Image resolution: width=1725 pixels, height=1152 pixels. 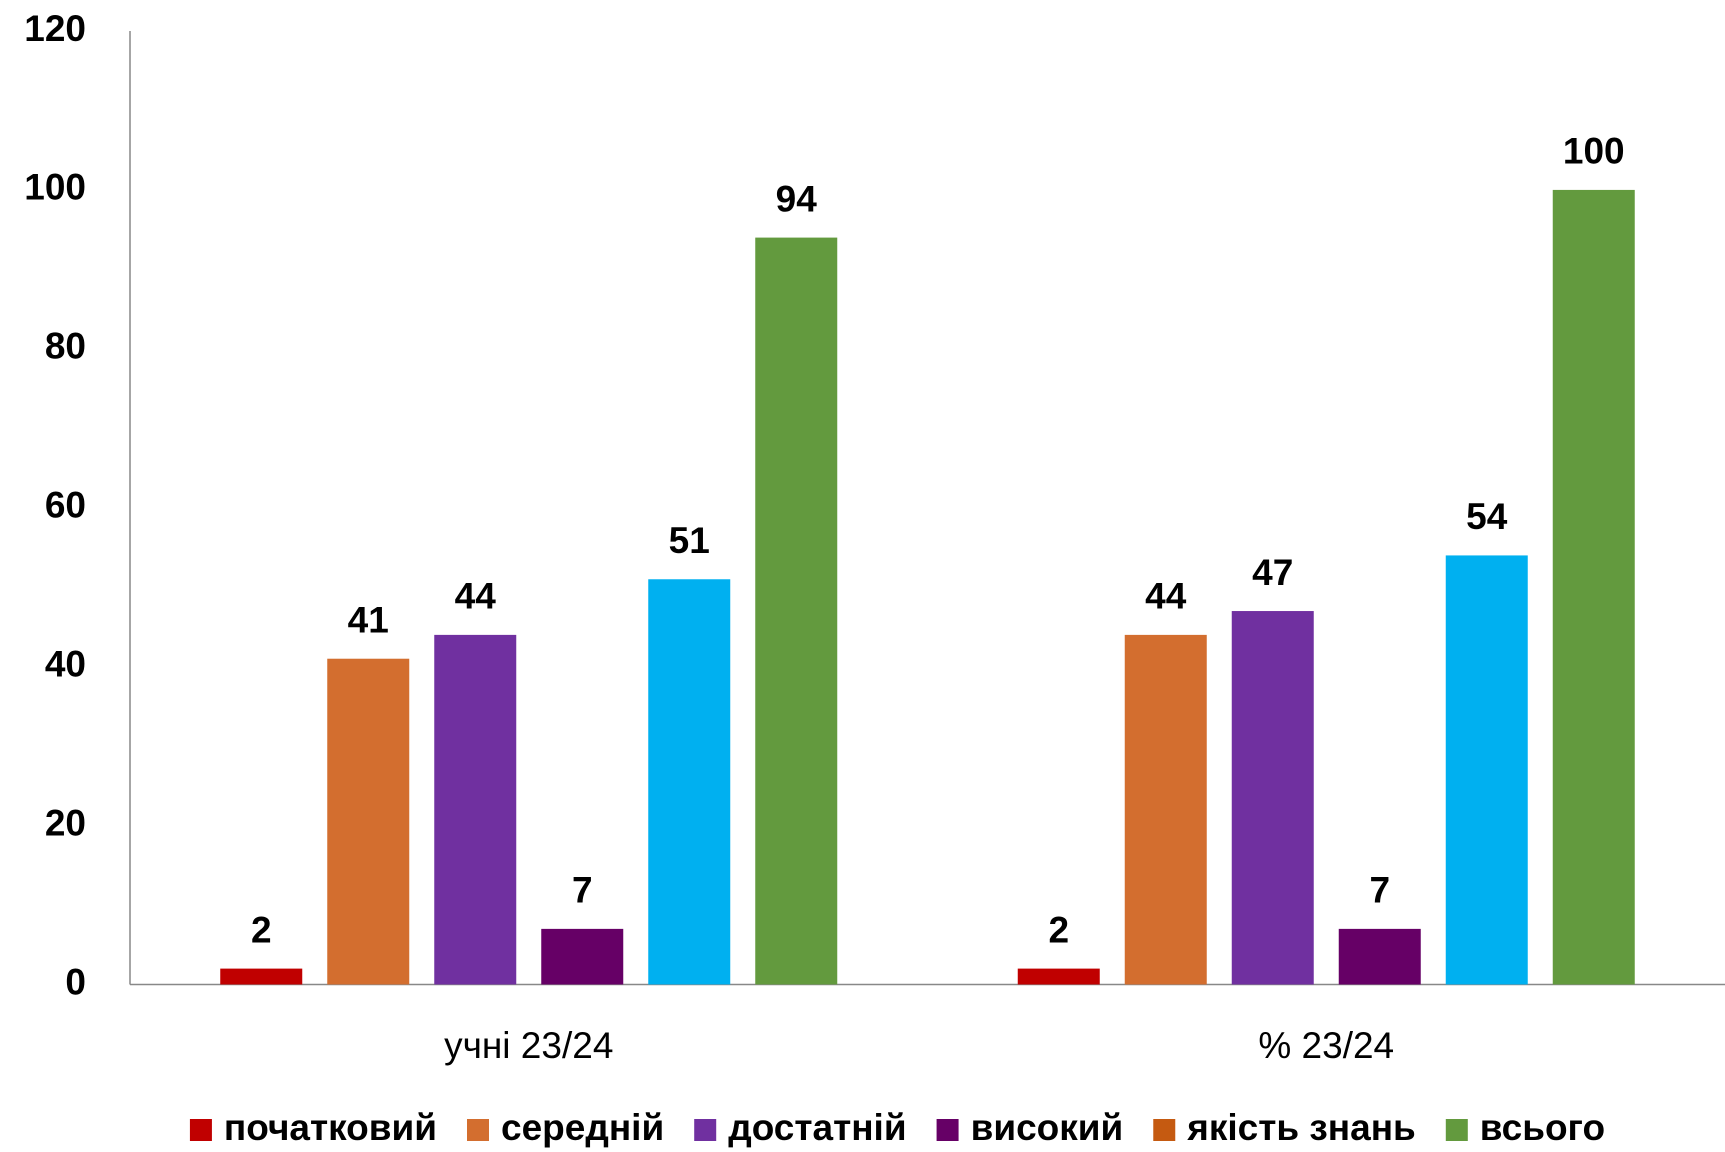 What do you see at coordinates (65, 822) in the screenshot?
I see `y-tick-label: 20` at bounding box center [65, 822].